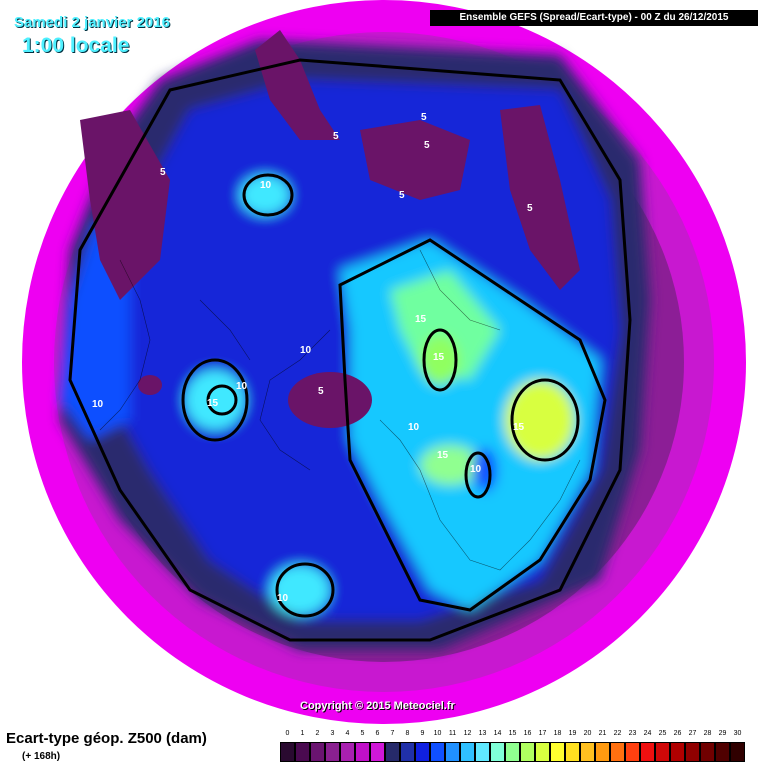 Image resolution: width=768 pixels, height=768 pixels. What do you see at coordinates (302, 733) in the screenshot?
I see `legend-tick-label: 1` at bounding box center [302, 733].